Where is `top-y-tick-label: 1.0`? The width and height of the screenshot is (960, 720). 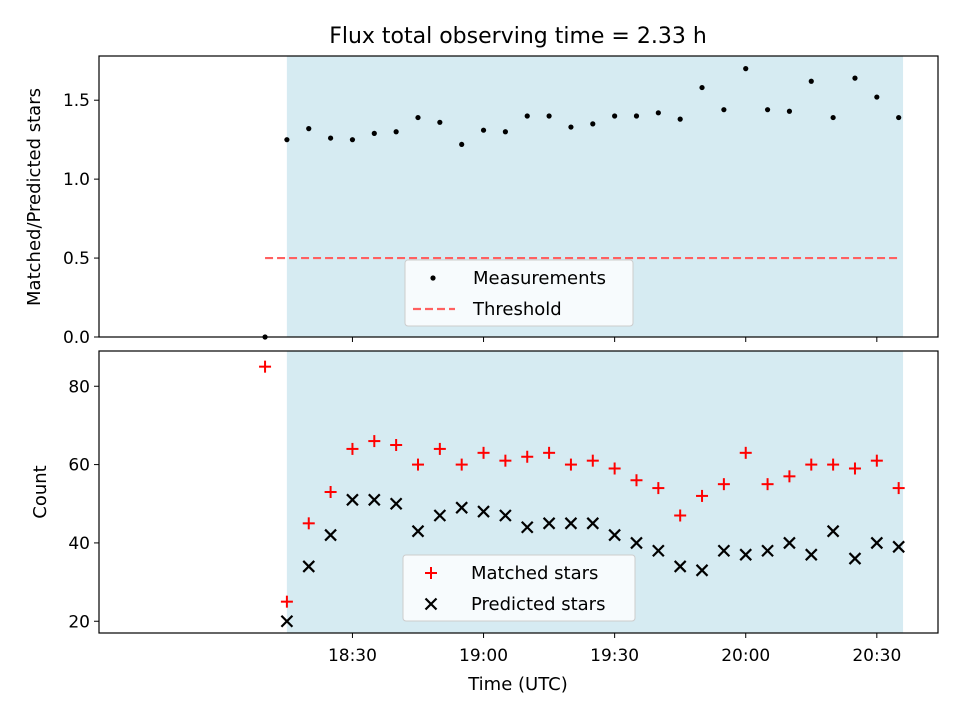 top-y-tick-label: 1.0 is located at coordinates (76, 180).